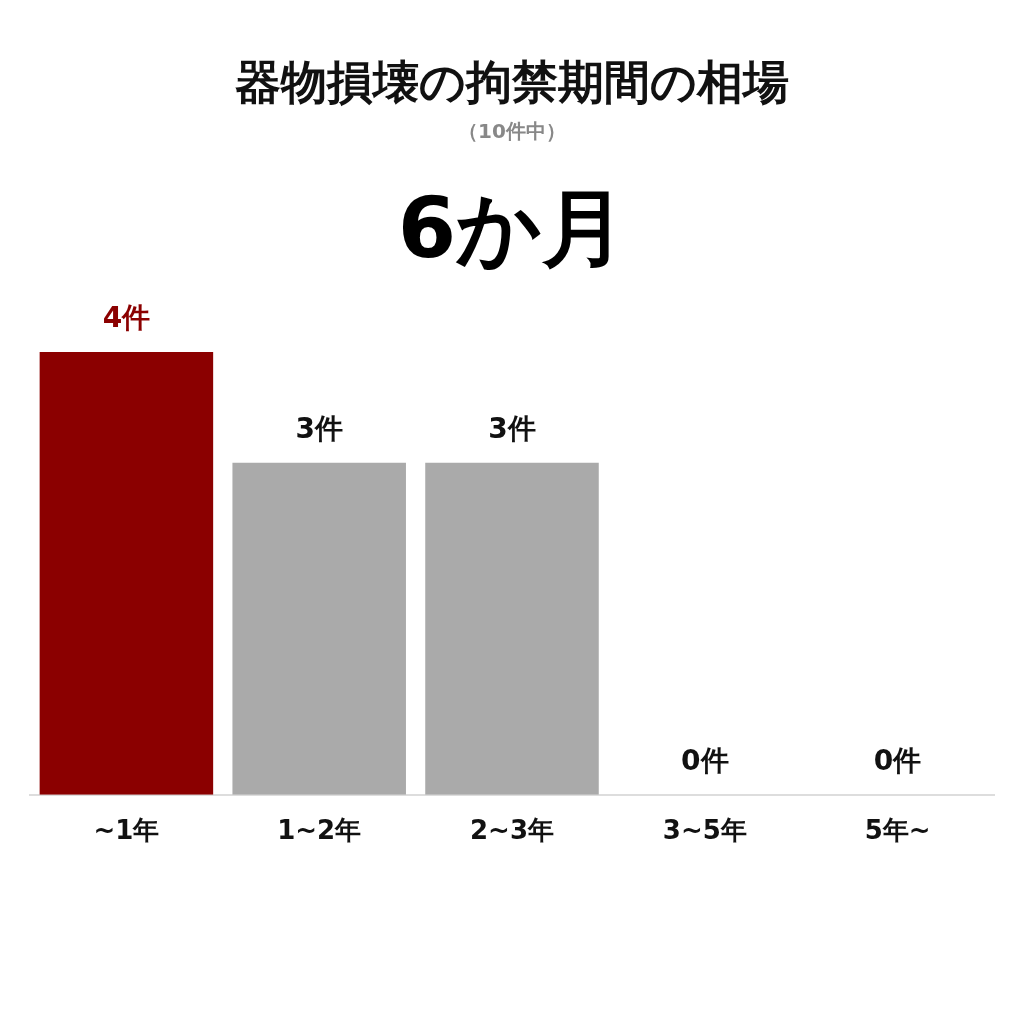 Image resolution: width=1024 pixels, height=1024 pixels. I want to click on data-label: 4件, so click(126, 318).